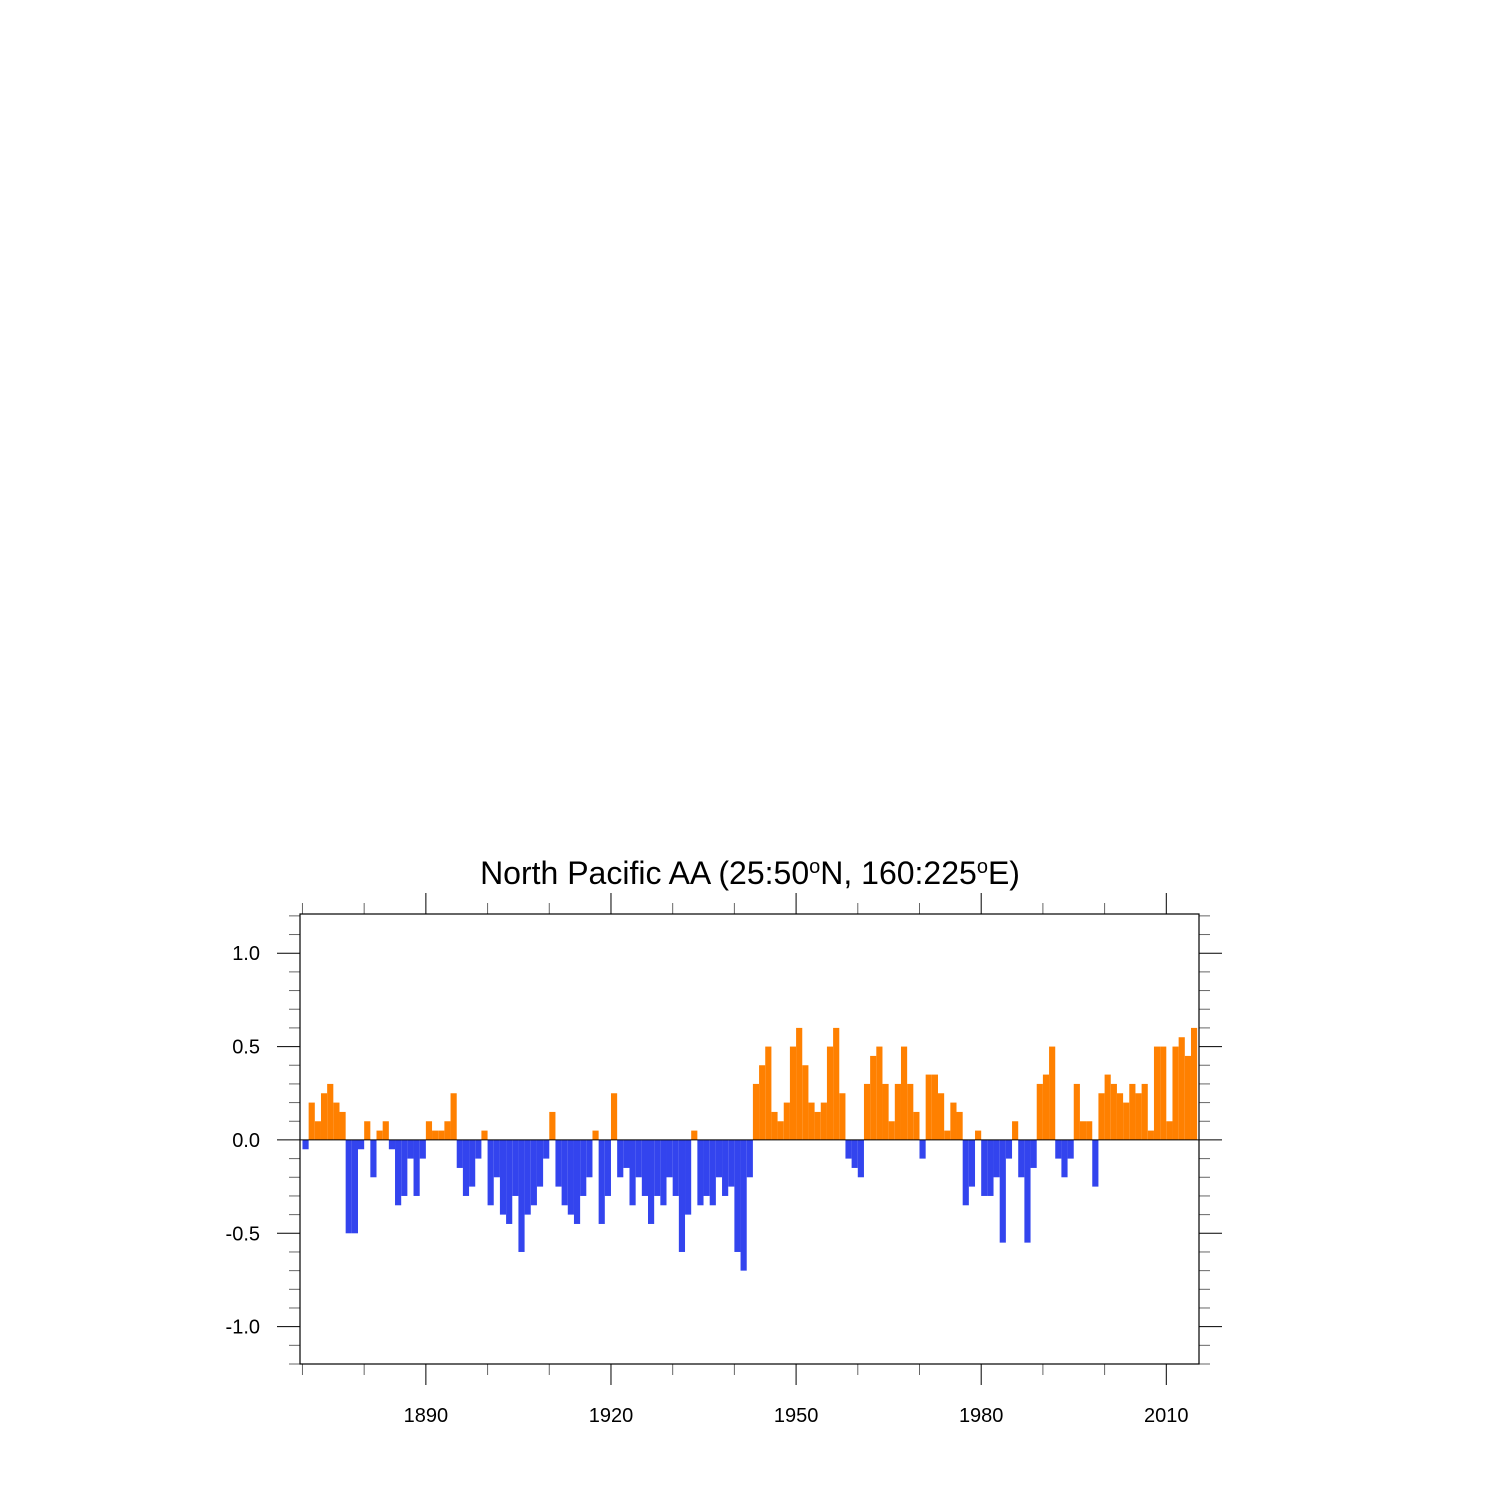 The image size is (1500, 1500). Describe the element at coordinates (898, 873) in the screenshot. I see `title-text: N, 160:225` at that location.